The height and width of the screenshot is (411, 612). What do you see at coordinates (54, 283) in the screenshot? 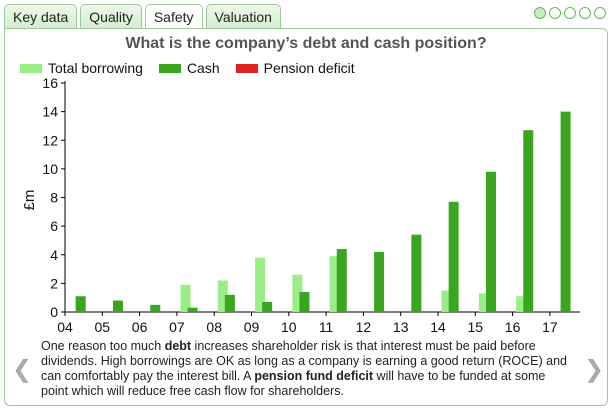
I see `y-tick-label: 2` at bounding box center [54, 283].